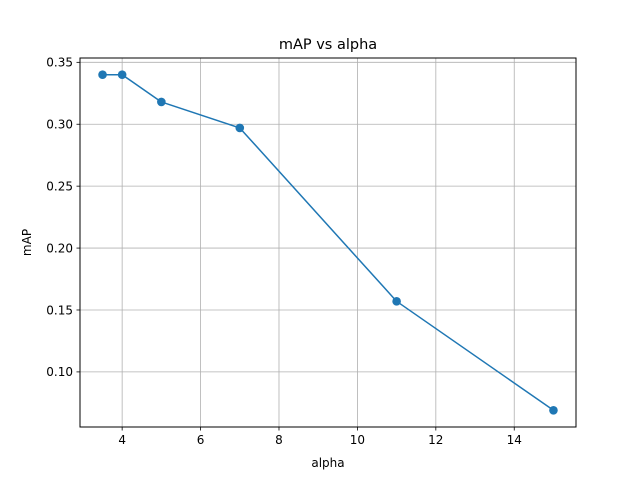  I want to click on y-tick-label: 0.35, so click(59, 63).